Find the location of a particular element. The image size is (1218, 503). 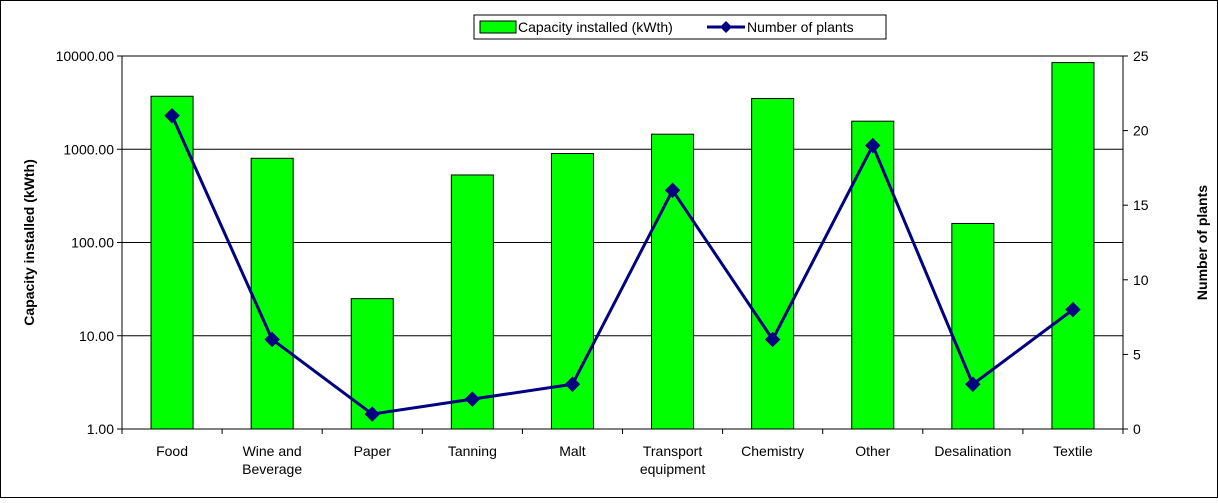

x-tick-label: Food is located at coordinates (172, 451).